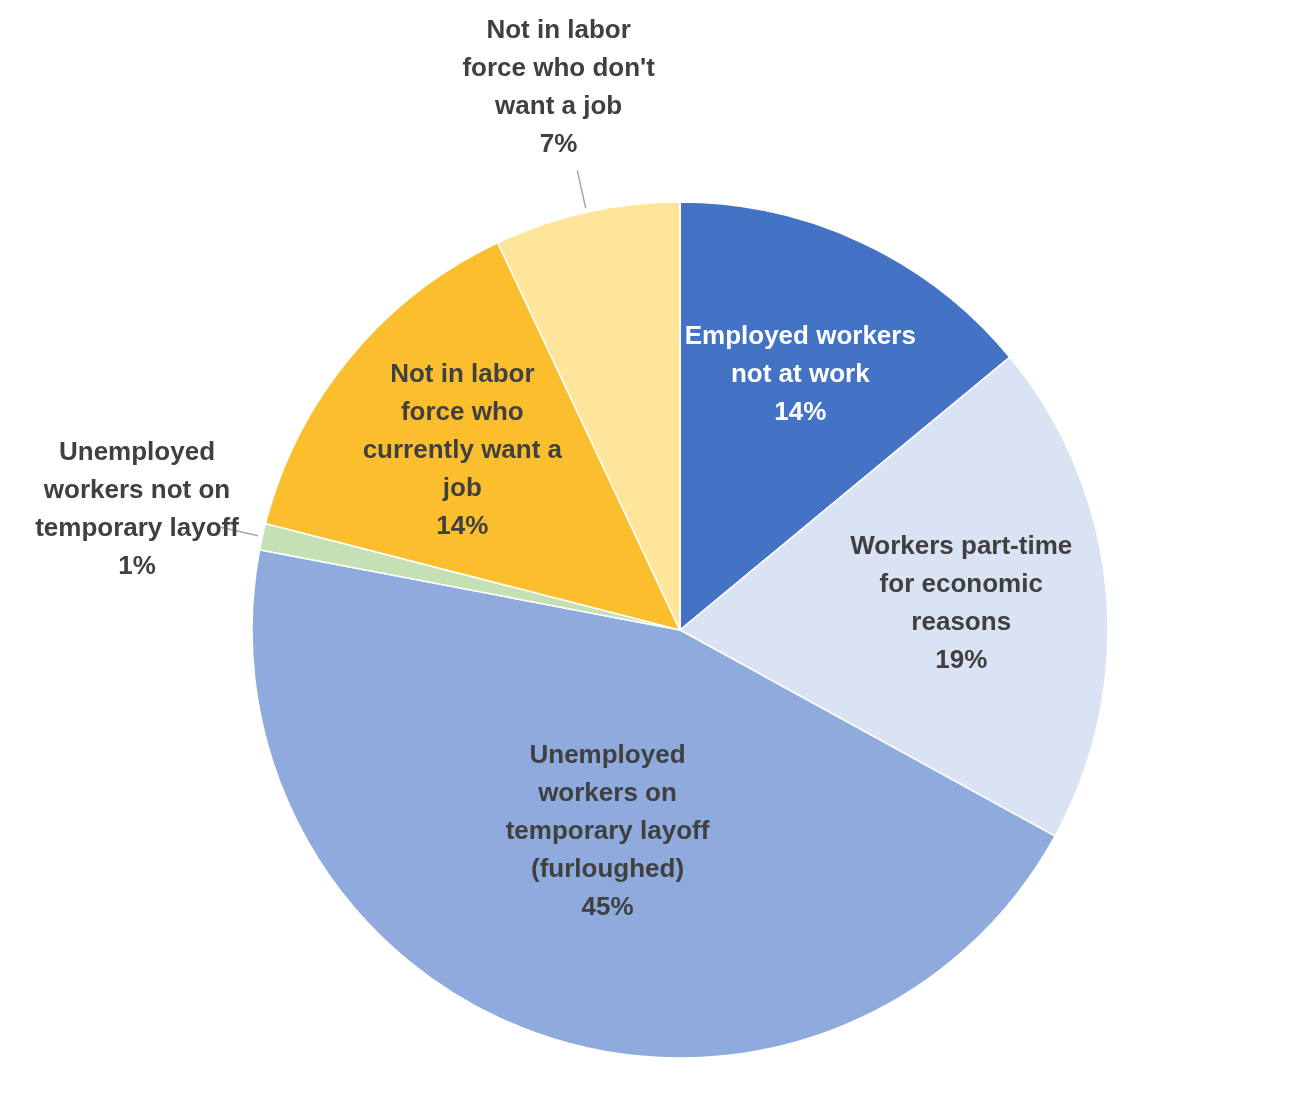  What do you see at coordinates (559, 67) in the screenshot?
I see `slice-label: Not in labor force who don't want a job` at bounding box center [559, 67].